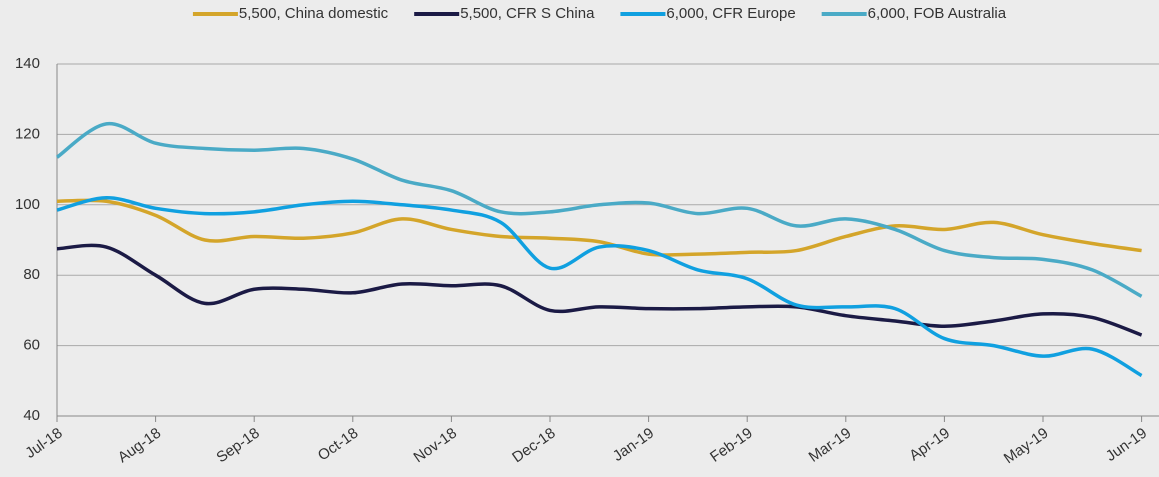 Image resolution: width=1159 pixels, height=477 pixels. What do you see at coordinates (599, 227) in the screenshot?
I see `series-line` at bounding box center [599, 227].